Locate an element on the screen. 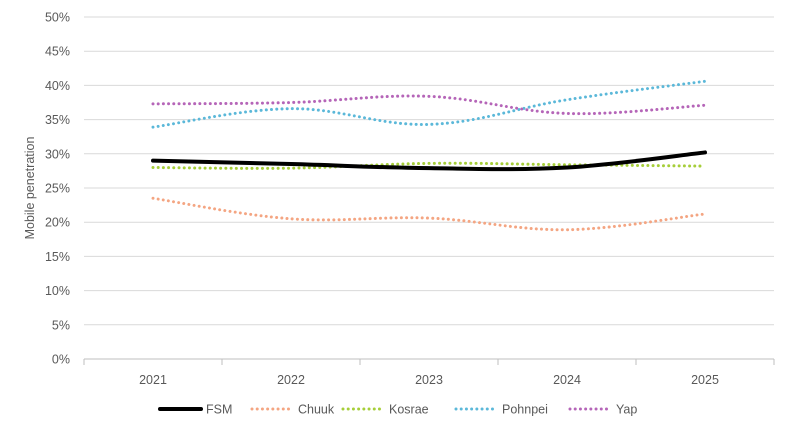 This screenshot has width=792, height=434. y-tick-label: 20% is located at coordinates (57, 223).